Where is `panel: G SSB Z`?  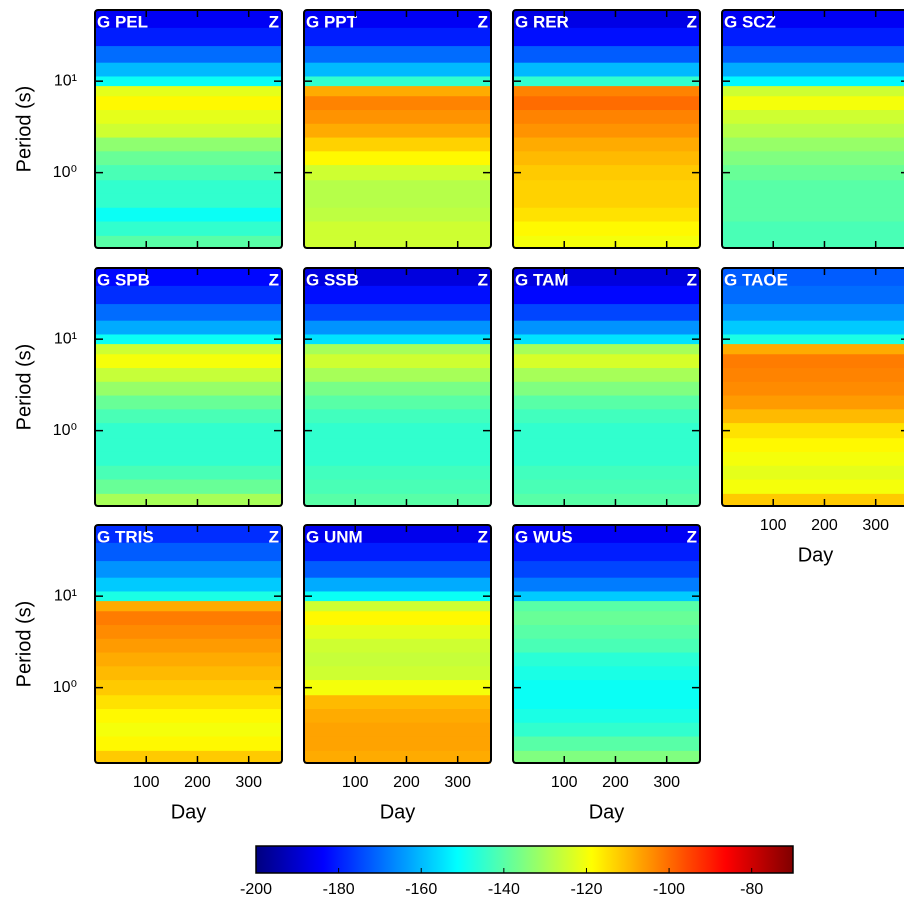 panel: G SSB Z is located at coordinates (397, 387).